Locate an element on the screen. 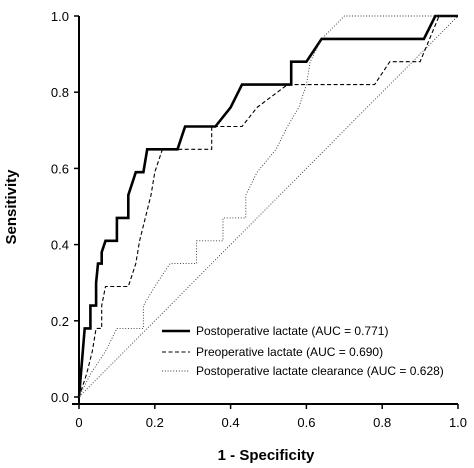 The width and height of the screenshot is (474, 468). x-axis-ticks: 0 0.2 0.4 0.6 0.8 1.0 is located at coordinates (271, 417).